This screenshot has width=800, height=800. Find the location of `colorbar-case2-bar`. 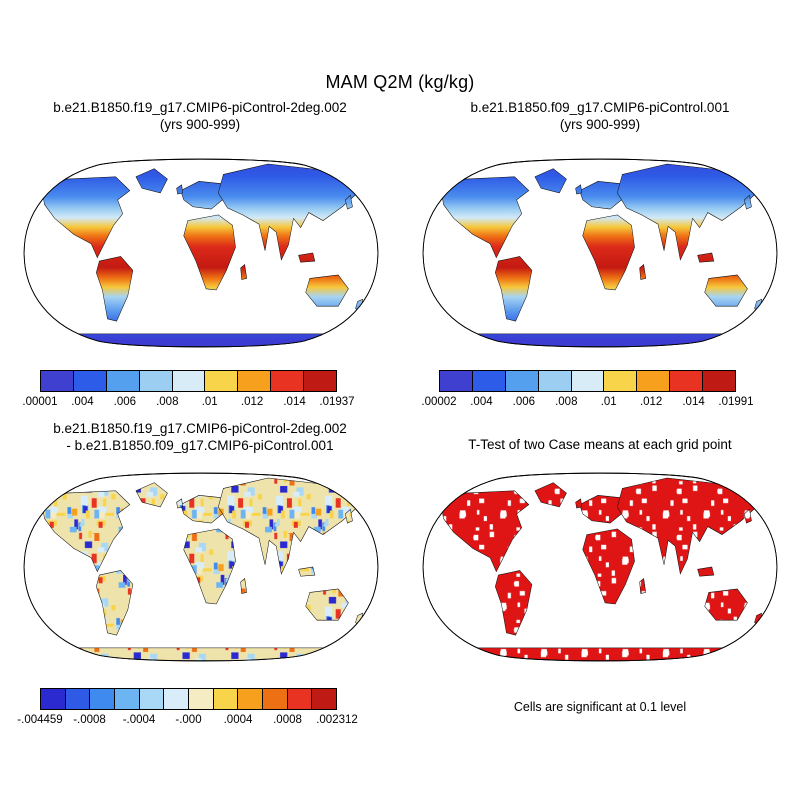

colorbar-case2-bar is located at coordinates (587, 381).